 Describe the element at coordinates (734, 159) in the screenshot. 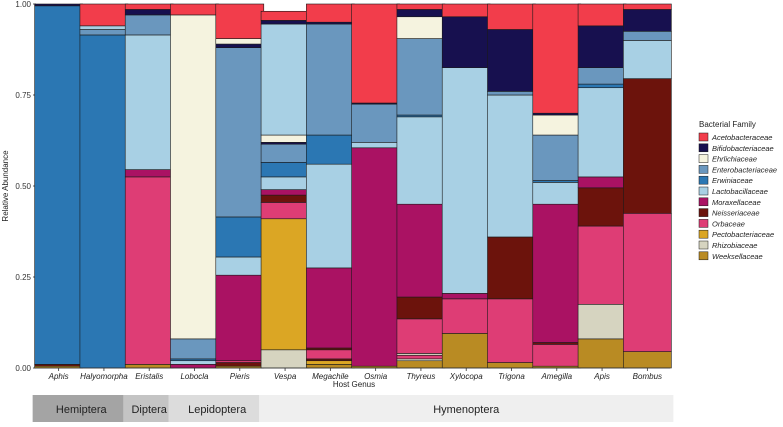

I see `legend-label: Ehrlichiaceae` at that location.